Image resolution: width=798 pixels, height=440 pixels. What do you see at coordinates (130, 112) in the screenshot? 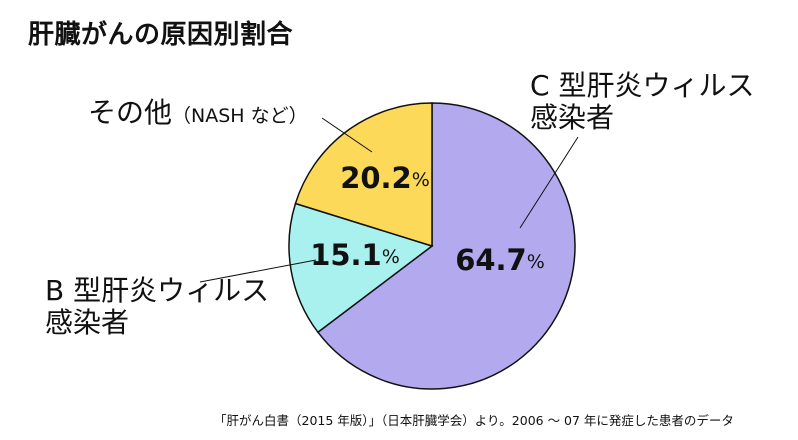
I see `label-other-main: その他` at bounding box center [130, 112].